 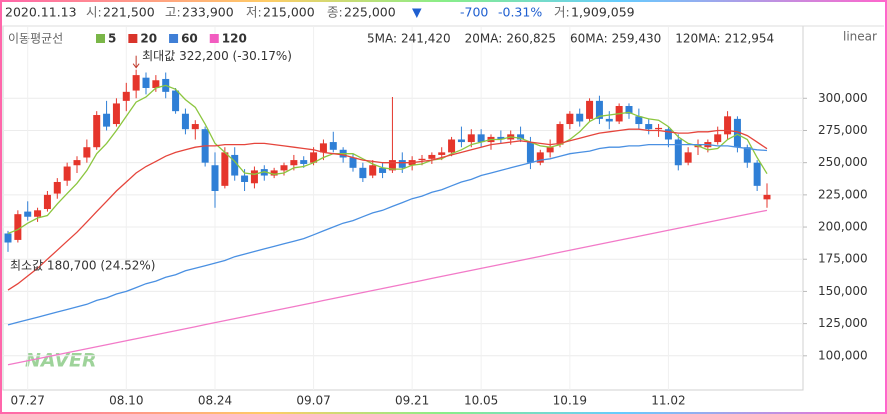 What do you see at coordinates (843, 162) in the screenshot?
I see `y-tick-label: 250,000` at bounding box center [843, 162].